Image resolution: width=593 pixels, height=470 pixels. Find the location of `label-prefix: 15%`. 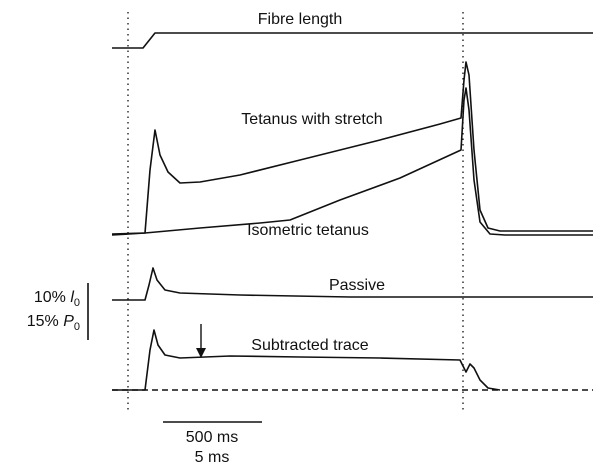

label-prefix: 15% is located at coordinates (43, 321).